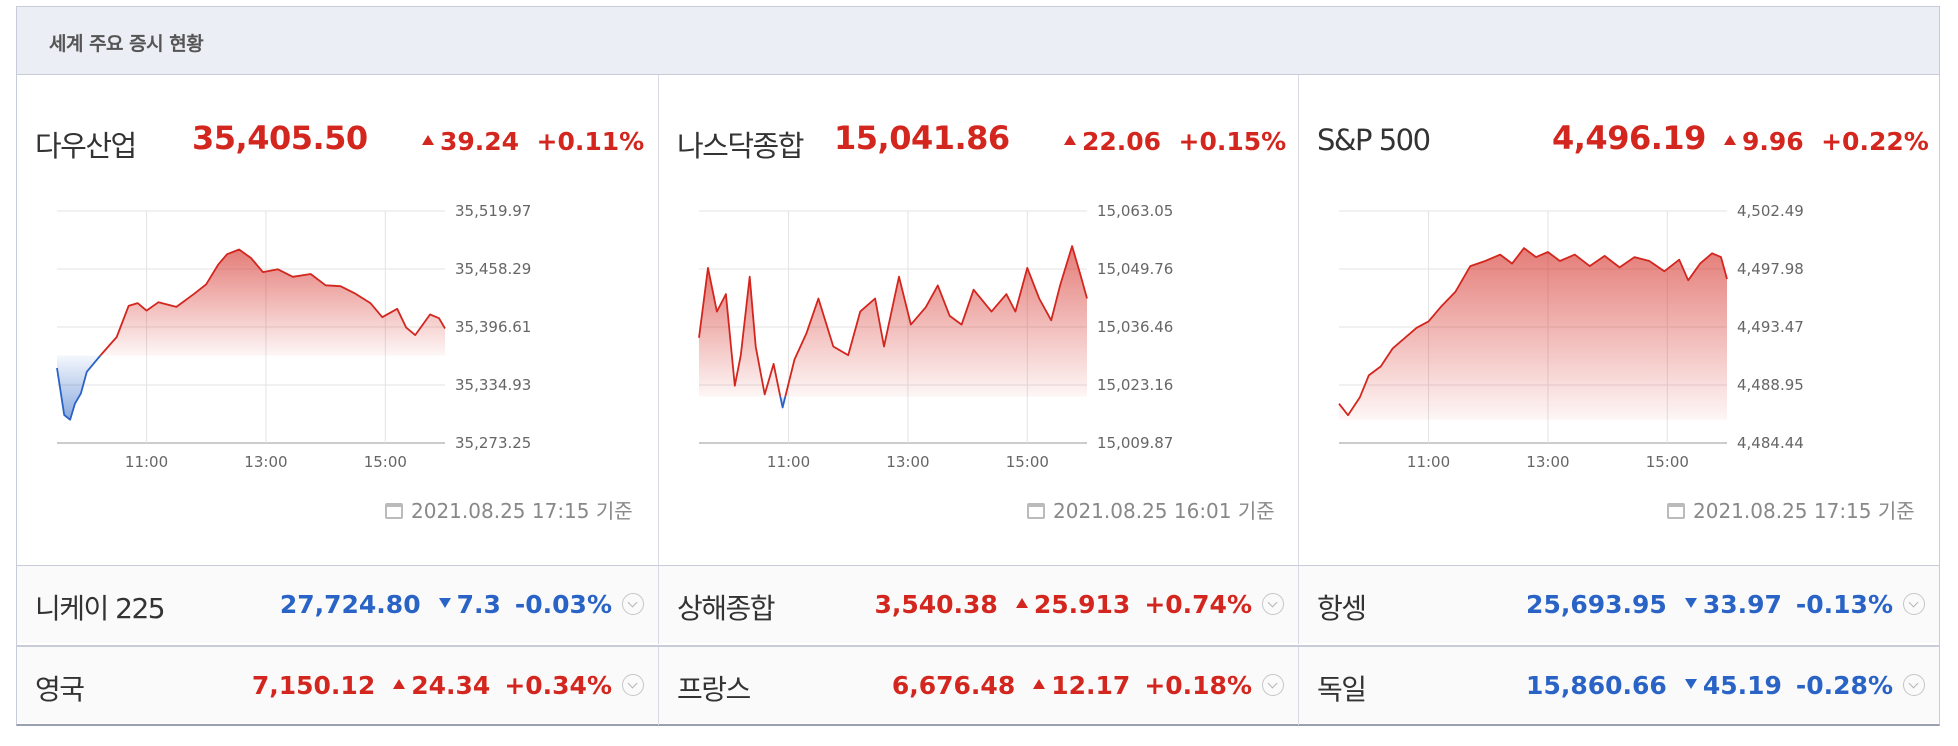 The width and height of the screenshot is (1958, 746). I want to click on y-tick-label: 4,497.98, so click(1770, 269).